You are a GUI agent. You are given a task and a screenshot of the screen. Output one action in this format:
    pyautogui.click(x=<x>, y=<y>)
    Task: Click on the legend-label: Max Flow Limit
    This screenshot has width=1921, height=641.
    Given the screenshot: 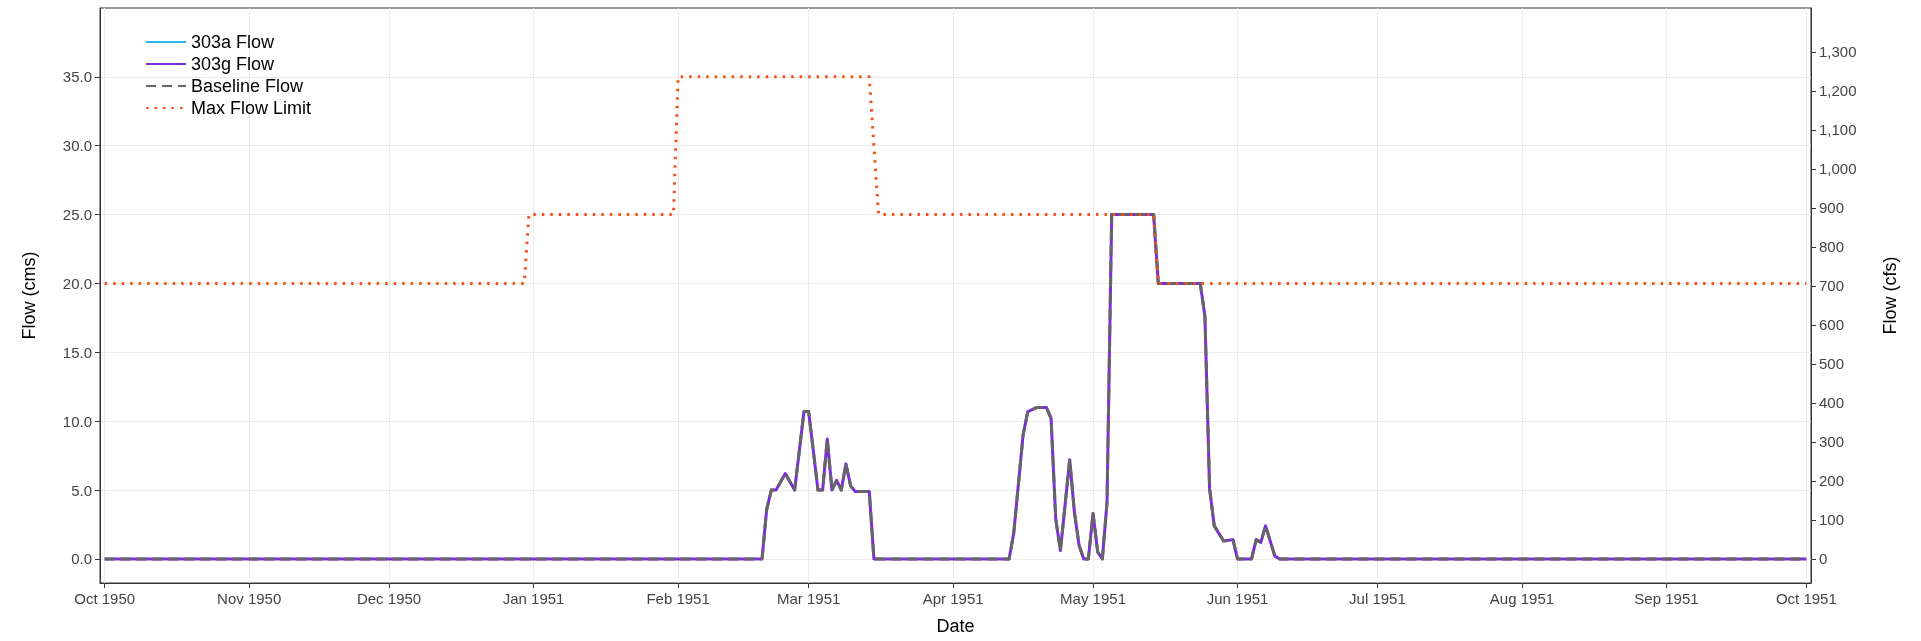 What is the action you would take?
    pyautogui.click(x=251, y=108)
    